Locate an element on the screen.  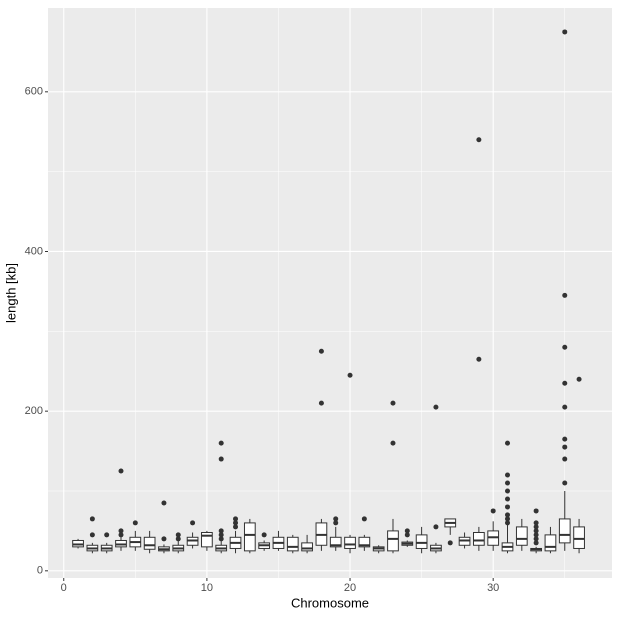
y-axis-title: length [kb] is located at coordinates (10, 293).